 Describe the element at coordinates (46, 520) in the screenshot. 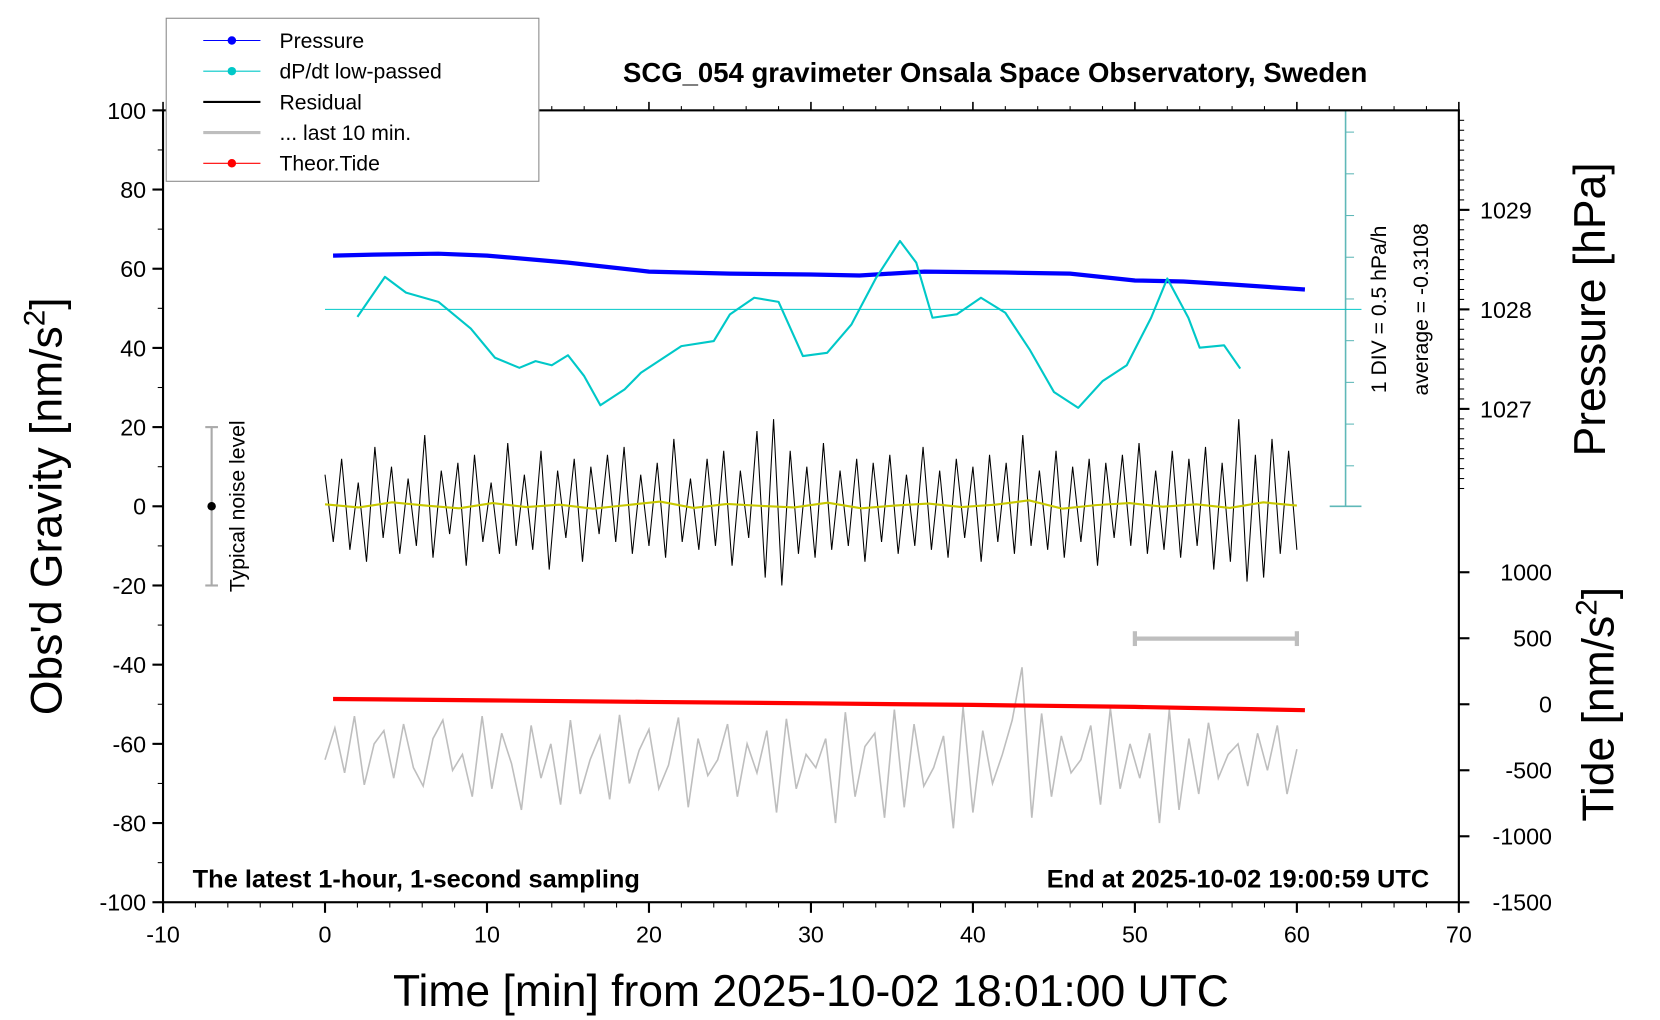

I see `y-label-text: Obs'd Gravity [nm/s` at that location.